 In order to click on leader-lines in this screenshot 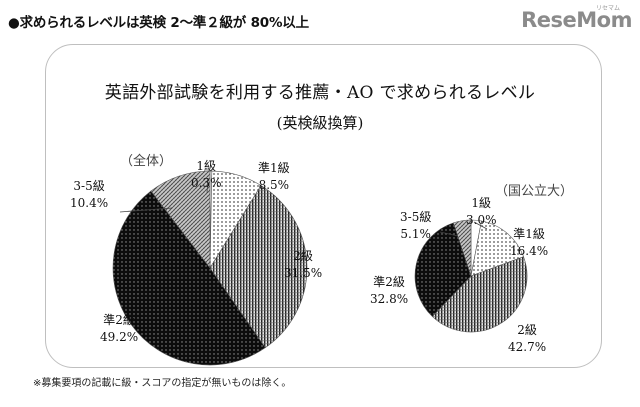, I will do `click(303, 207)`.